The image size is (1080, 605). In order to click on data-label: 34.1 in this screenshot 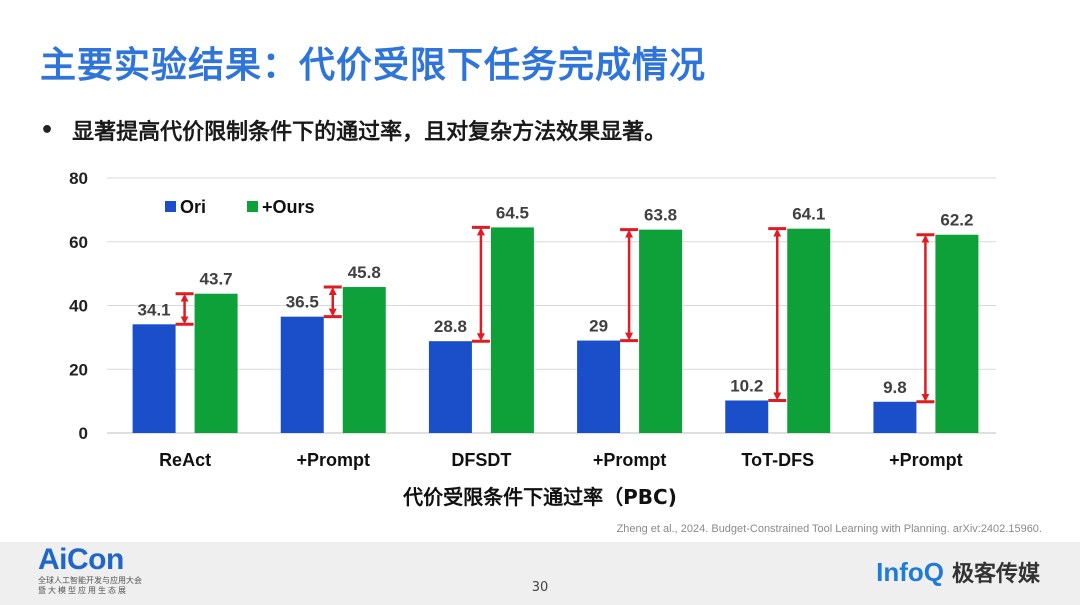, I will do `click(154, 309)`.